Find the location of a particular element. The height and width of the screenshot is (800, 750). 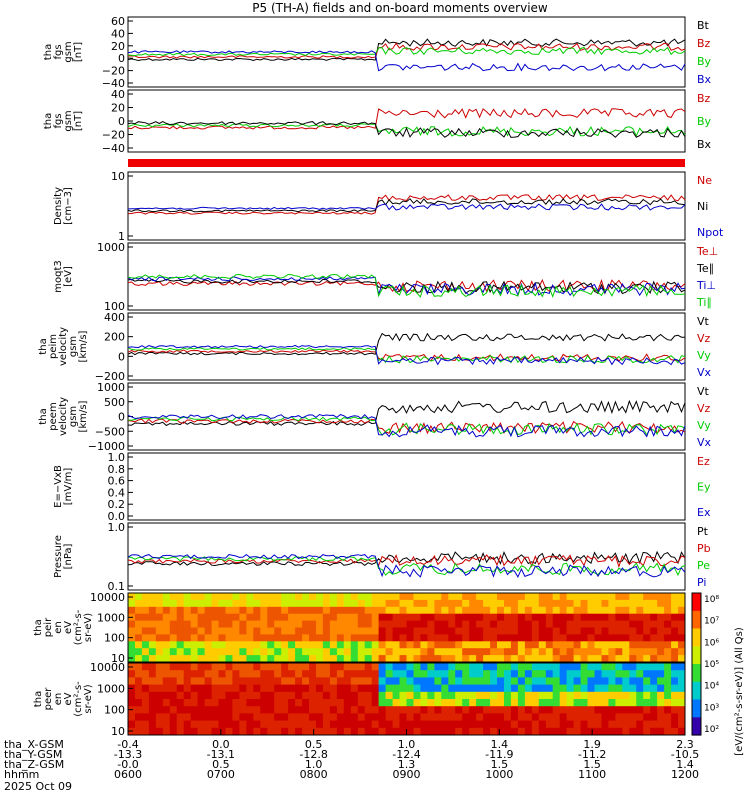

y-tick-label: 1000 is located at coordinates (111, 617).